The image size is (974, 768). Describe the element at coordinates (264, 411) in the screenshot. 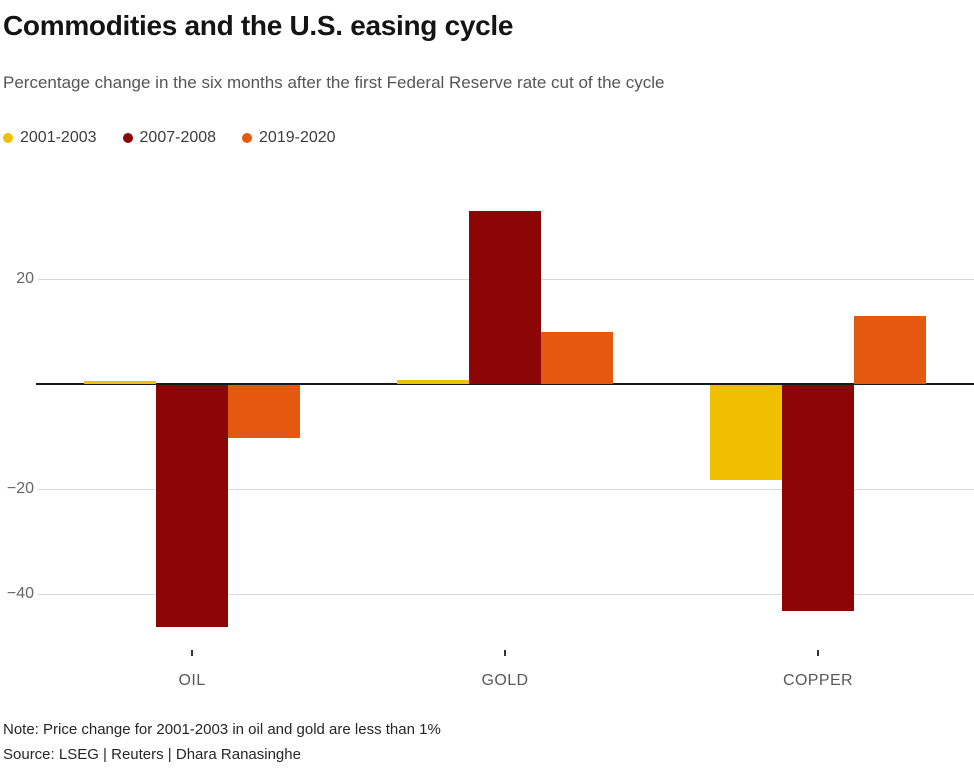

I see `bar-oil-2019-2020` at that location.